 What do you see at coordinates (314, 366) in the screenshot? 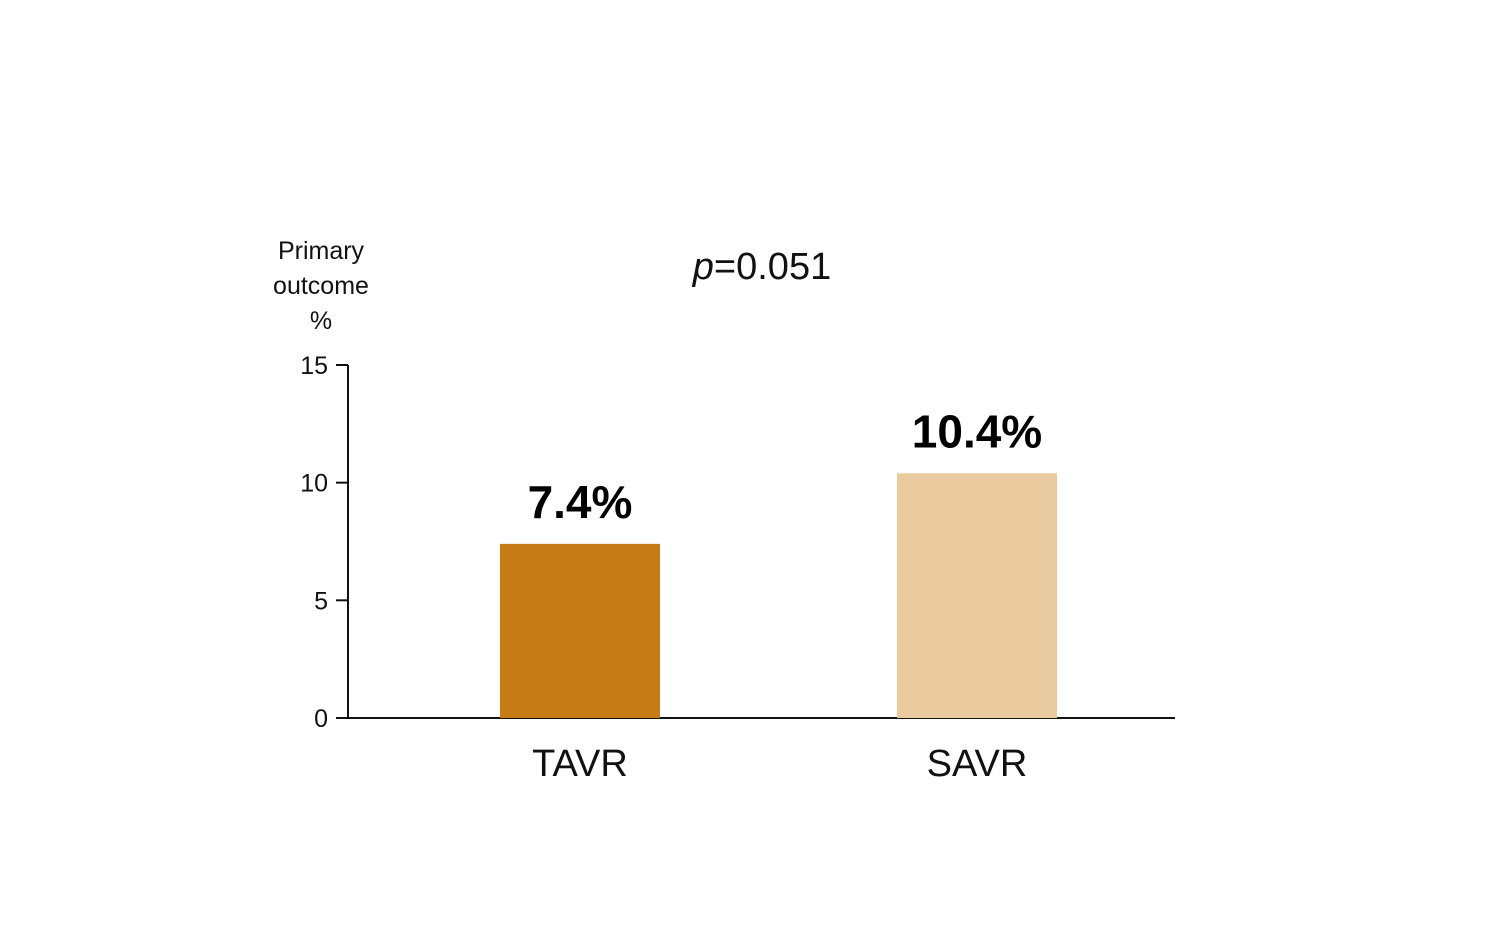
I see `y-tick-label-15: 15` at bounding box center [314, 366].